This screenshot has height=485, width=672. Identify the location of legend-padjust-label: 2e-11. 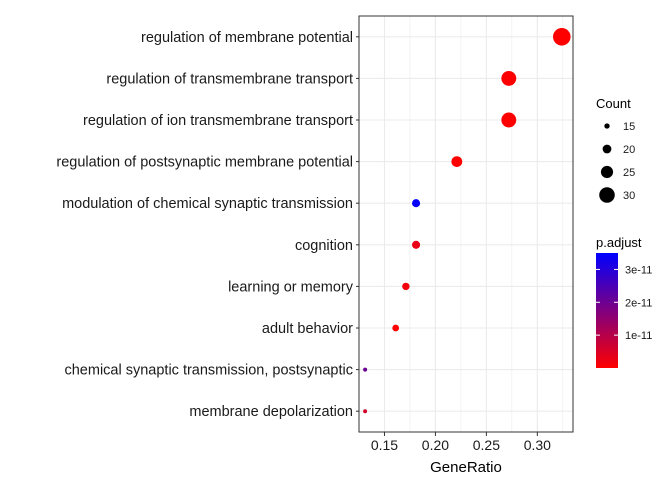
(638, 303).